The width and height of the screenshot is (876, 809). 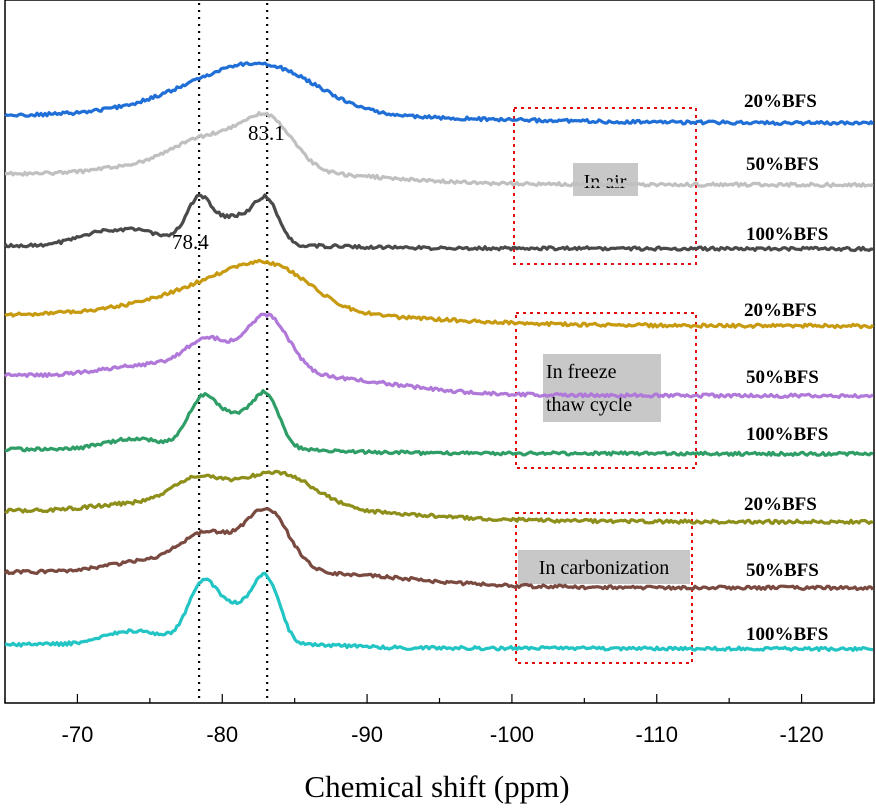 What do you see at coordinates (581, 372) in the screenshot?
I see `group-label-freeze-thaw-line1: In freeze` at bounding box center [581, 372].